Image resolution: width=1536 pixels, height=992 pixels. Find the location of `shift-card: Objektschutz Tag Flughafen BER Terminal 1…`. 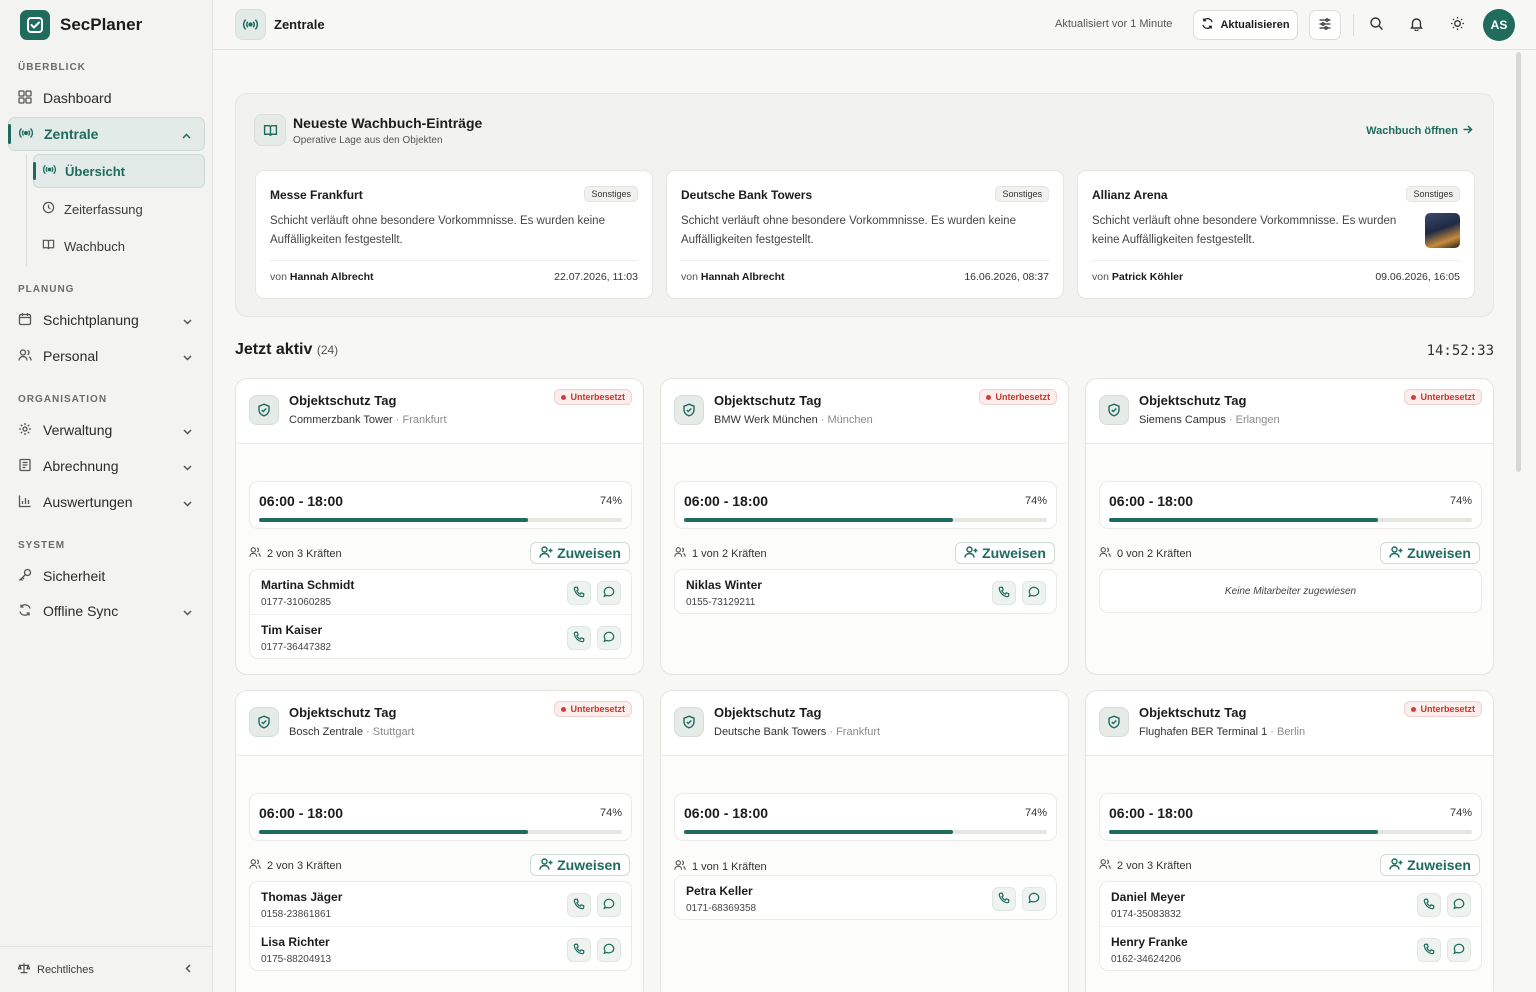

shift-card: Objektschutz Tag Flughafen BER Terminal 1… is located at coordinates (1289, 841).